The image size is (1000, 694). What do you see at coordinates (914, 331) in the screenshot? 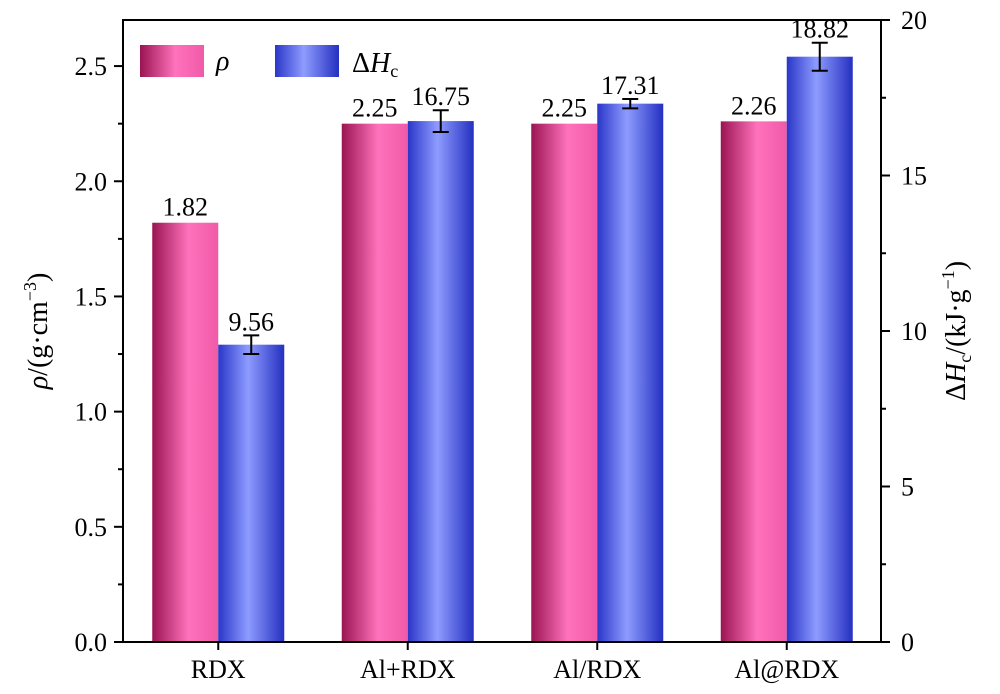
I see `right-tick-label: 10` at bounding box center [914, 331].